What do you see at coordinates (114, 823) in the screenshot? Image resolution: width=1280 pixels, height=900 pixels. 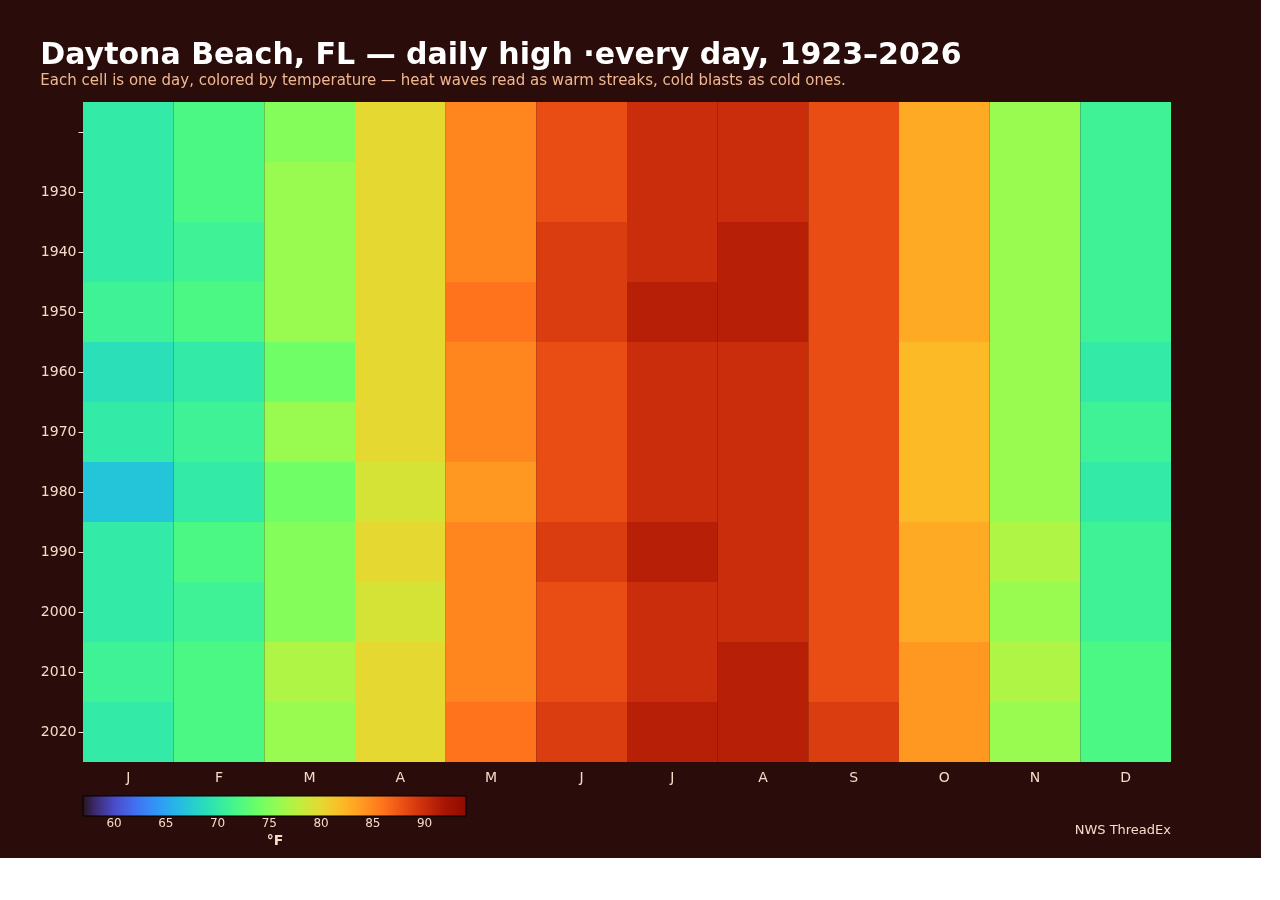 I see `color-bar-label: 60` at bounding box center [114, 823].